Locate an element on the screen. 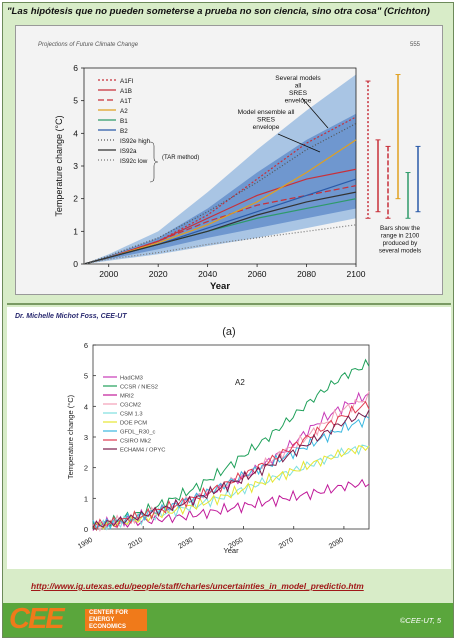 The height and width of the screenshot is (642, 456). tar-bracket is located at coordinates (154, 162).